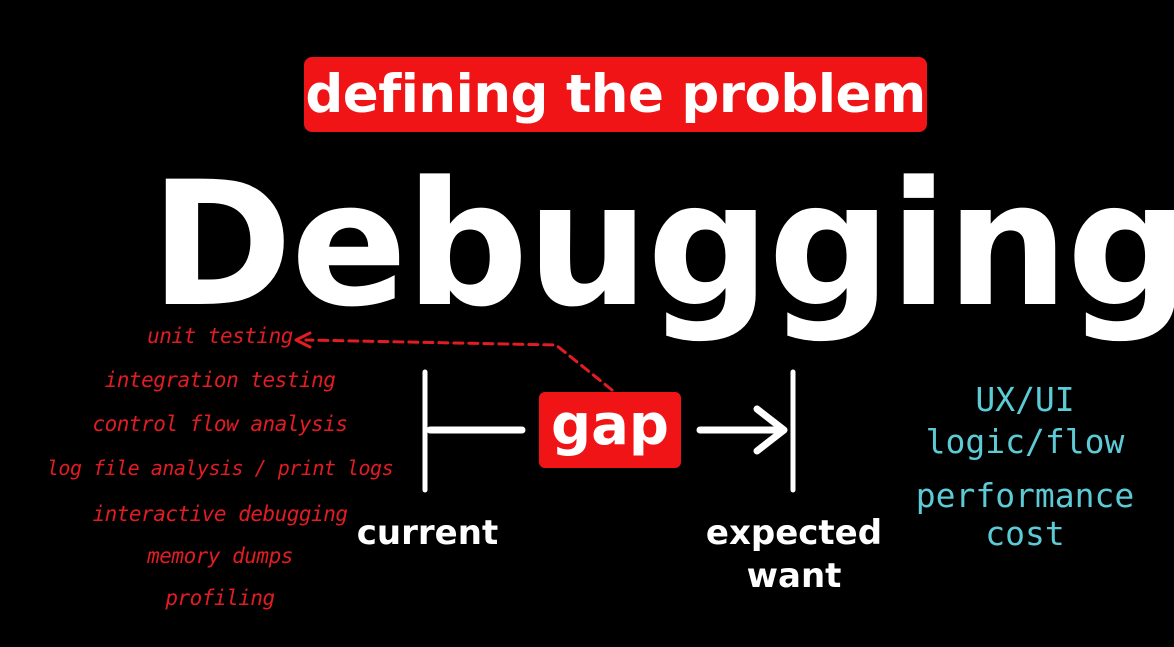  Describe the element at coordinates (427, 533) in the screenshot. I see `current-label: current` at that location.